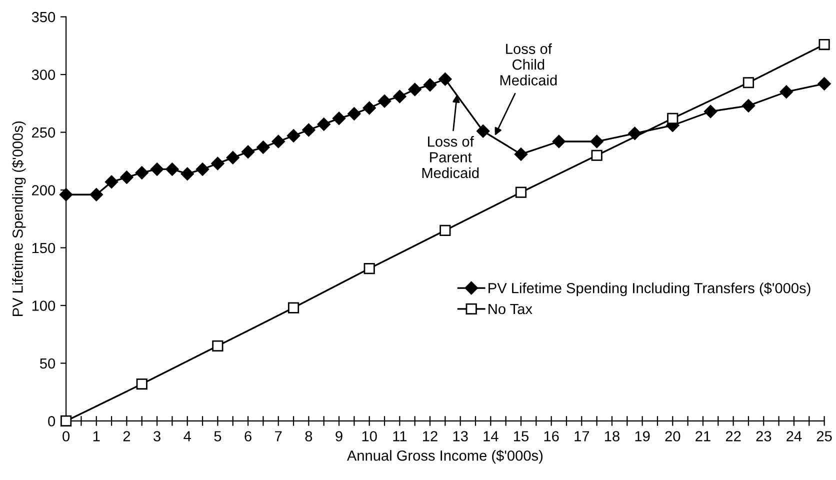 The image size is (836, 480). Describe the element at coordinates (48, 363) in the screenshot. I see `y-tick-label: 50` at that location.